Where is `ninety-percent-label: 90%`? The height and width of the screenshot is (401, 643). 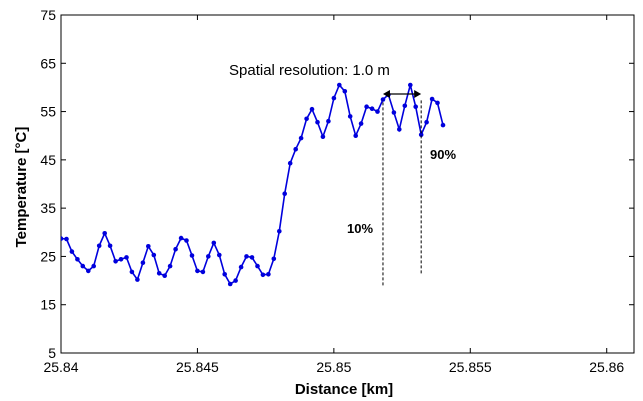
ninety-percent-label: 90% is located at coordinates (443, 154).